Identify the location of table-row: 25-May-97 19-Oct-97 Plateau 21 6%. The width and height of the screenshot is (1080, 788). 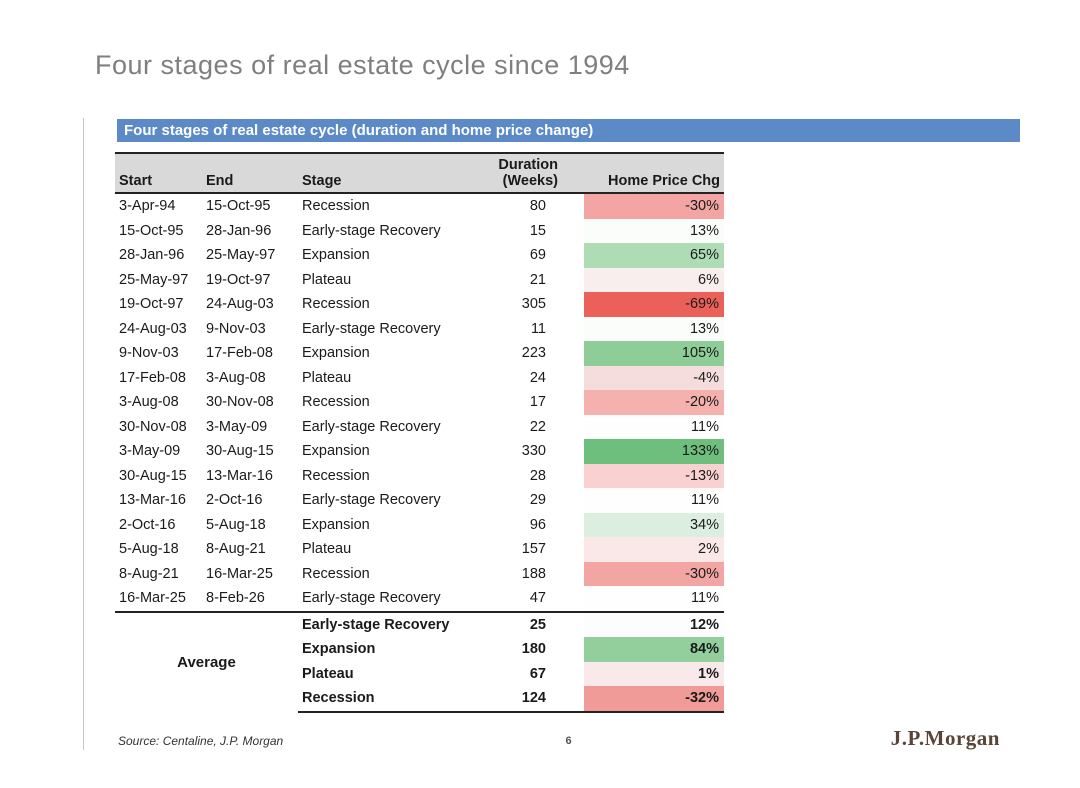
(419, 279).